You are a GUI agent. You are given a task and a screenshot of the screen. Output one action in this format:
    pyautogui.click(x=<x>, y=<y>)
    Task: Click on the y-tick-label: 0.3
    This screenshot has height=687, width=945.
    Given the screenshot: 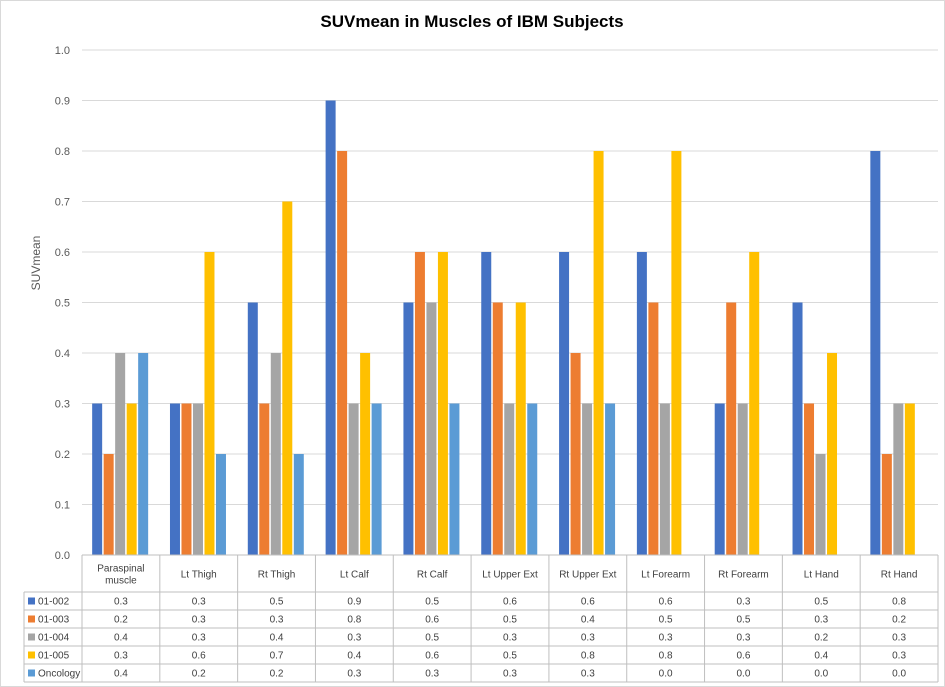 What is the action you would take?
    pyautogui.click(x=62, y=405)
    